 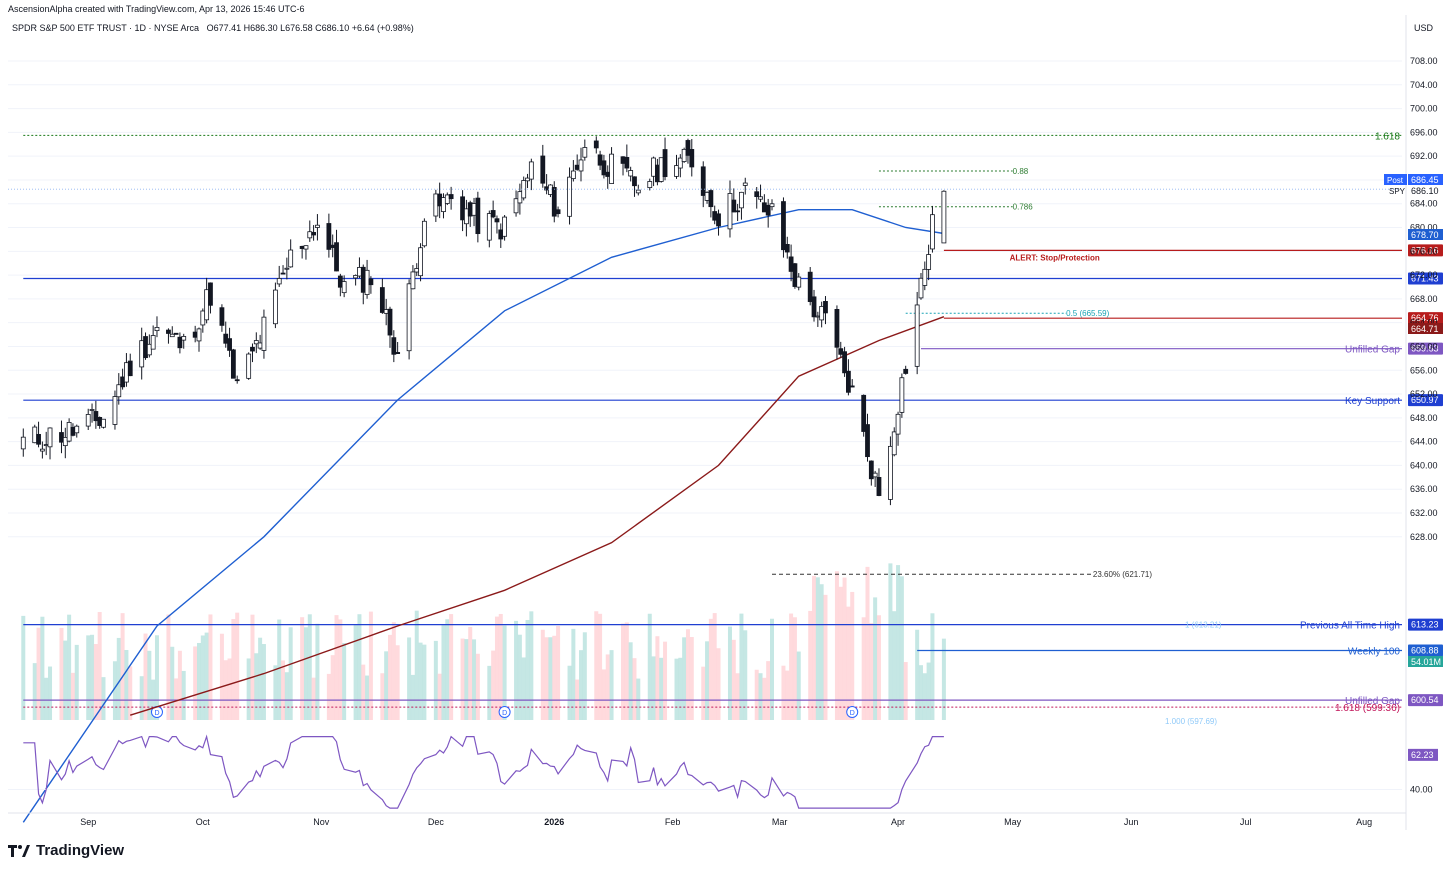 What do you see at coordinates (1397, 191) in the screenshot?
I see `spy-tag-label: SPY` at bounding box center [1397, 191].